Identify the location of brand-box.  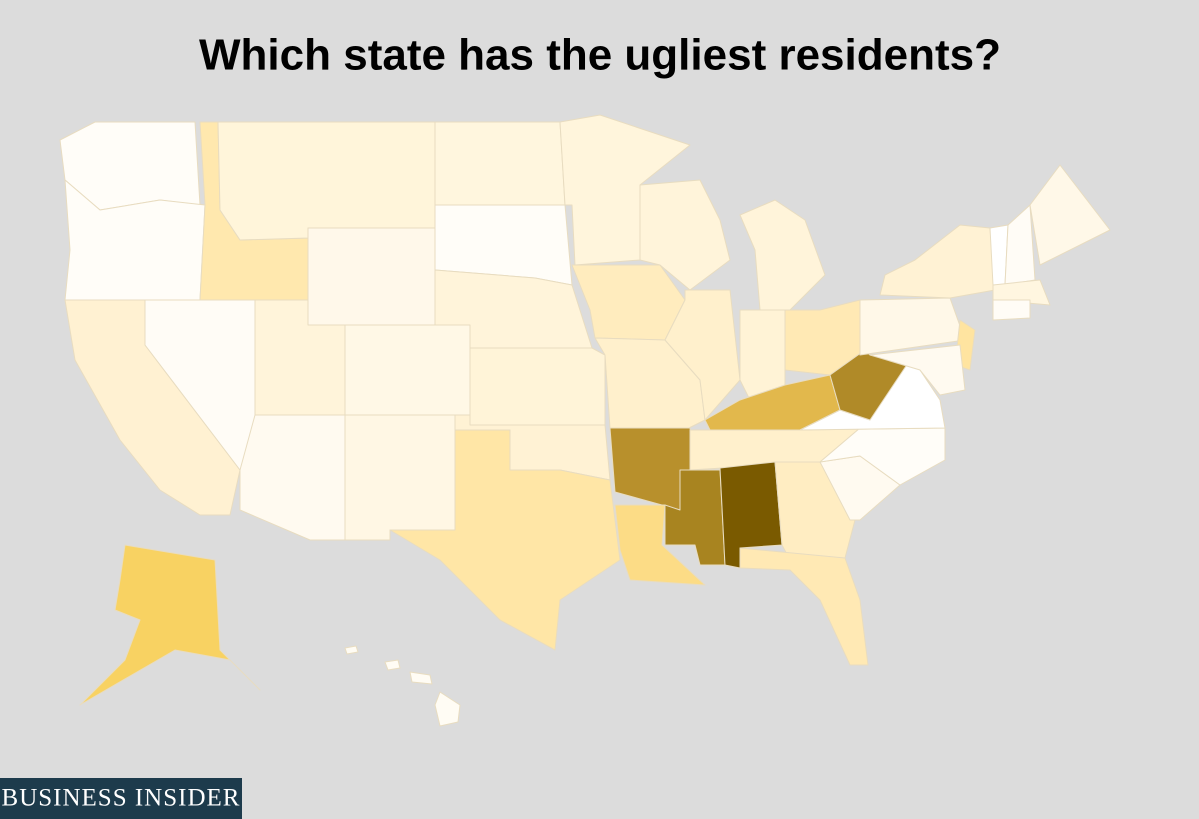
(121, 798).